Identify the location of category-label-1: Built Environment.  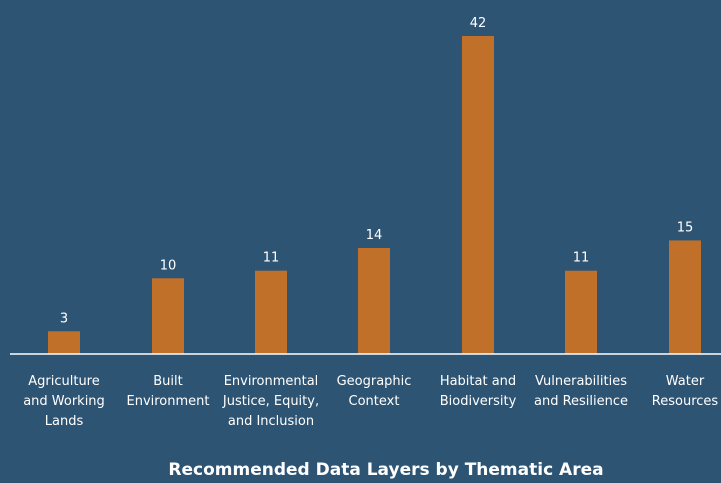
(167, 391).